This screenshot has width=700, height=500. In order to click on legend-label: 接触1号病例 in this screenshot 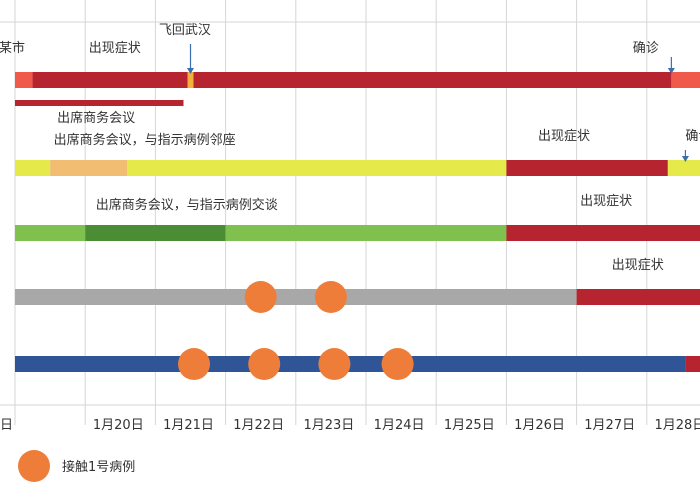, I will do `click(98, 467)`.